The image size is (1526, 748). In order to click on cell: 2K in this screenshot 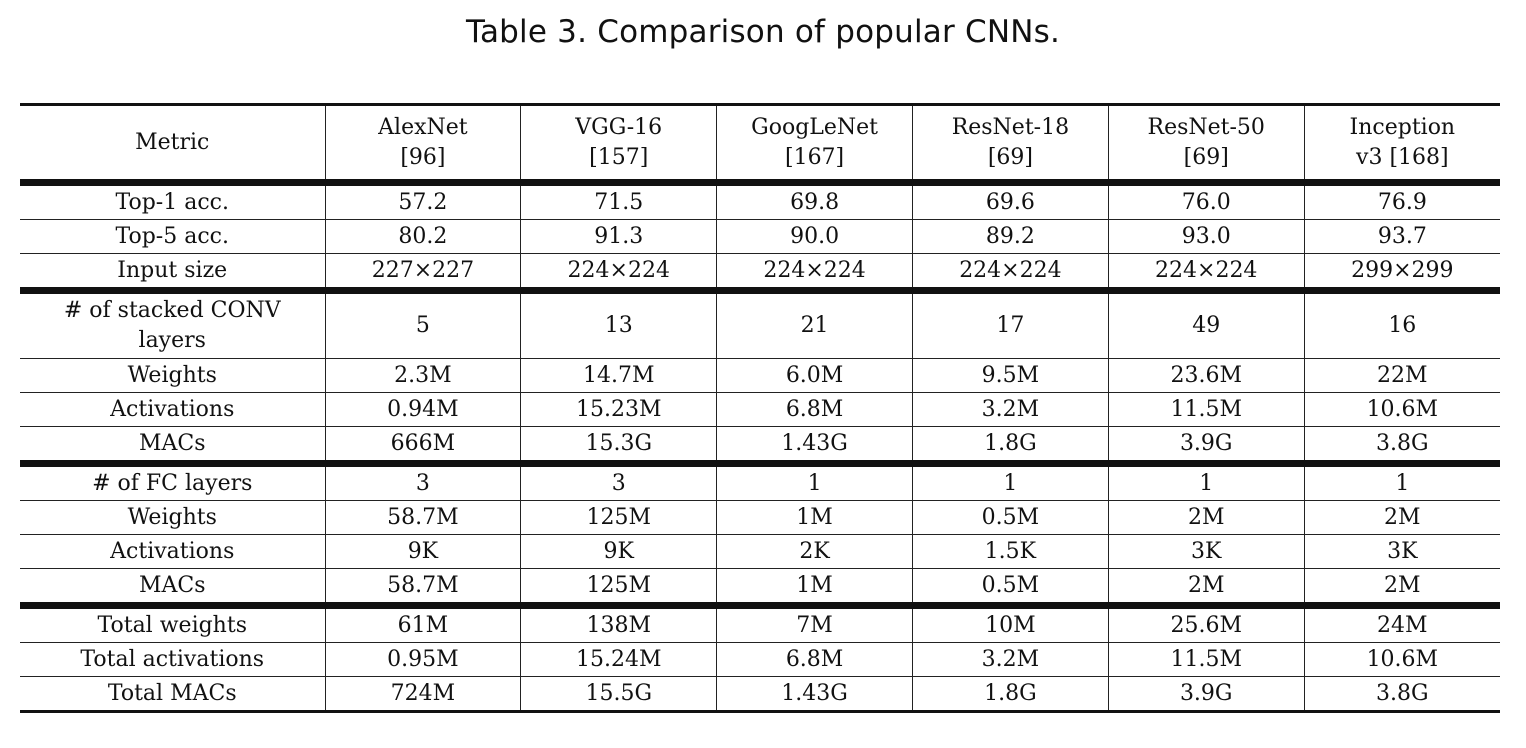, I will do `click(814, 551)`.